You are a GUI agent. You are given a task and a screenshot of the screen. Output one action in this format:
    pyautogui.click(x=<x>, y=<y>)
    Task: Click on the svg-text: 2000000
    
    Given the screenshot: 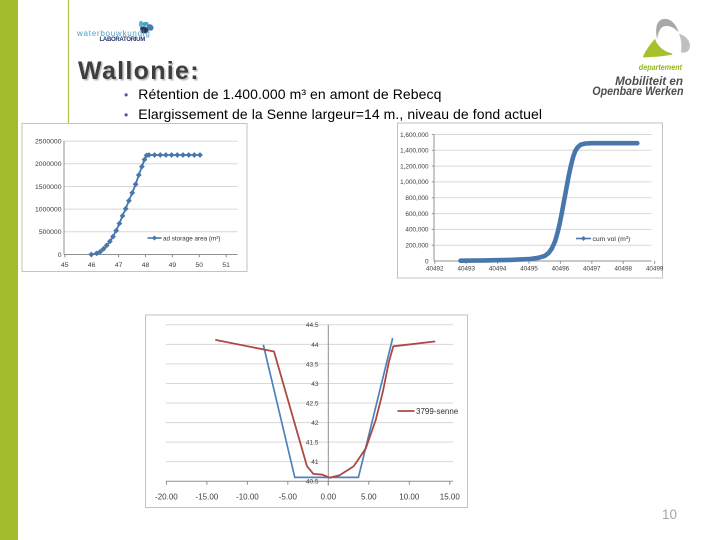 What is the action you would take?
    pyautogui.click(x=48, y=164)
    